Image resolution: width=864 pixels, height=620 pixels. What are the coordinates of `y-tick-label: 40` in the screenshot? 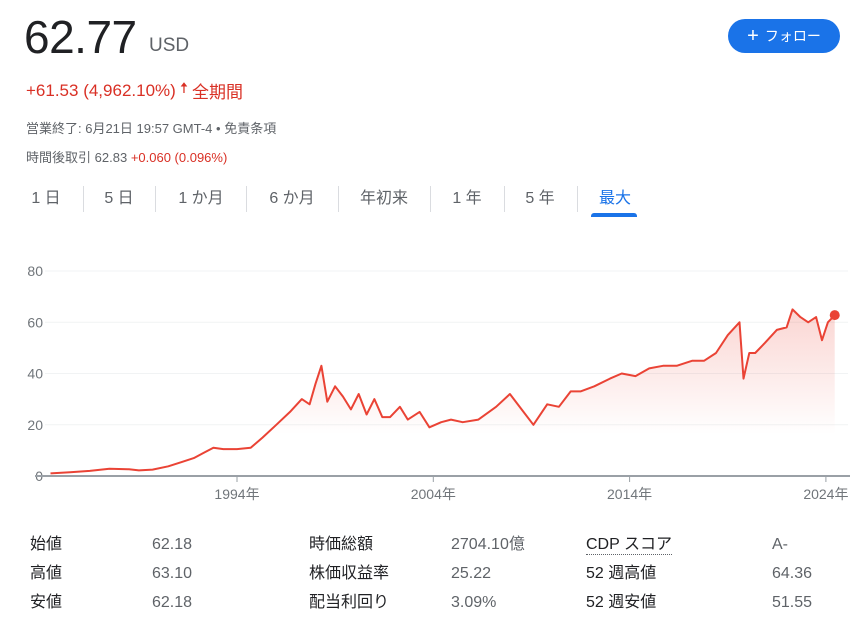 It's located at (35, 374).